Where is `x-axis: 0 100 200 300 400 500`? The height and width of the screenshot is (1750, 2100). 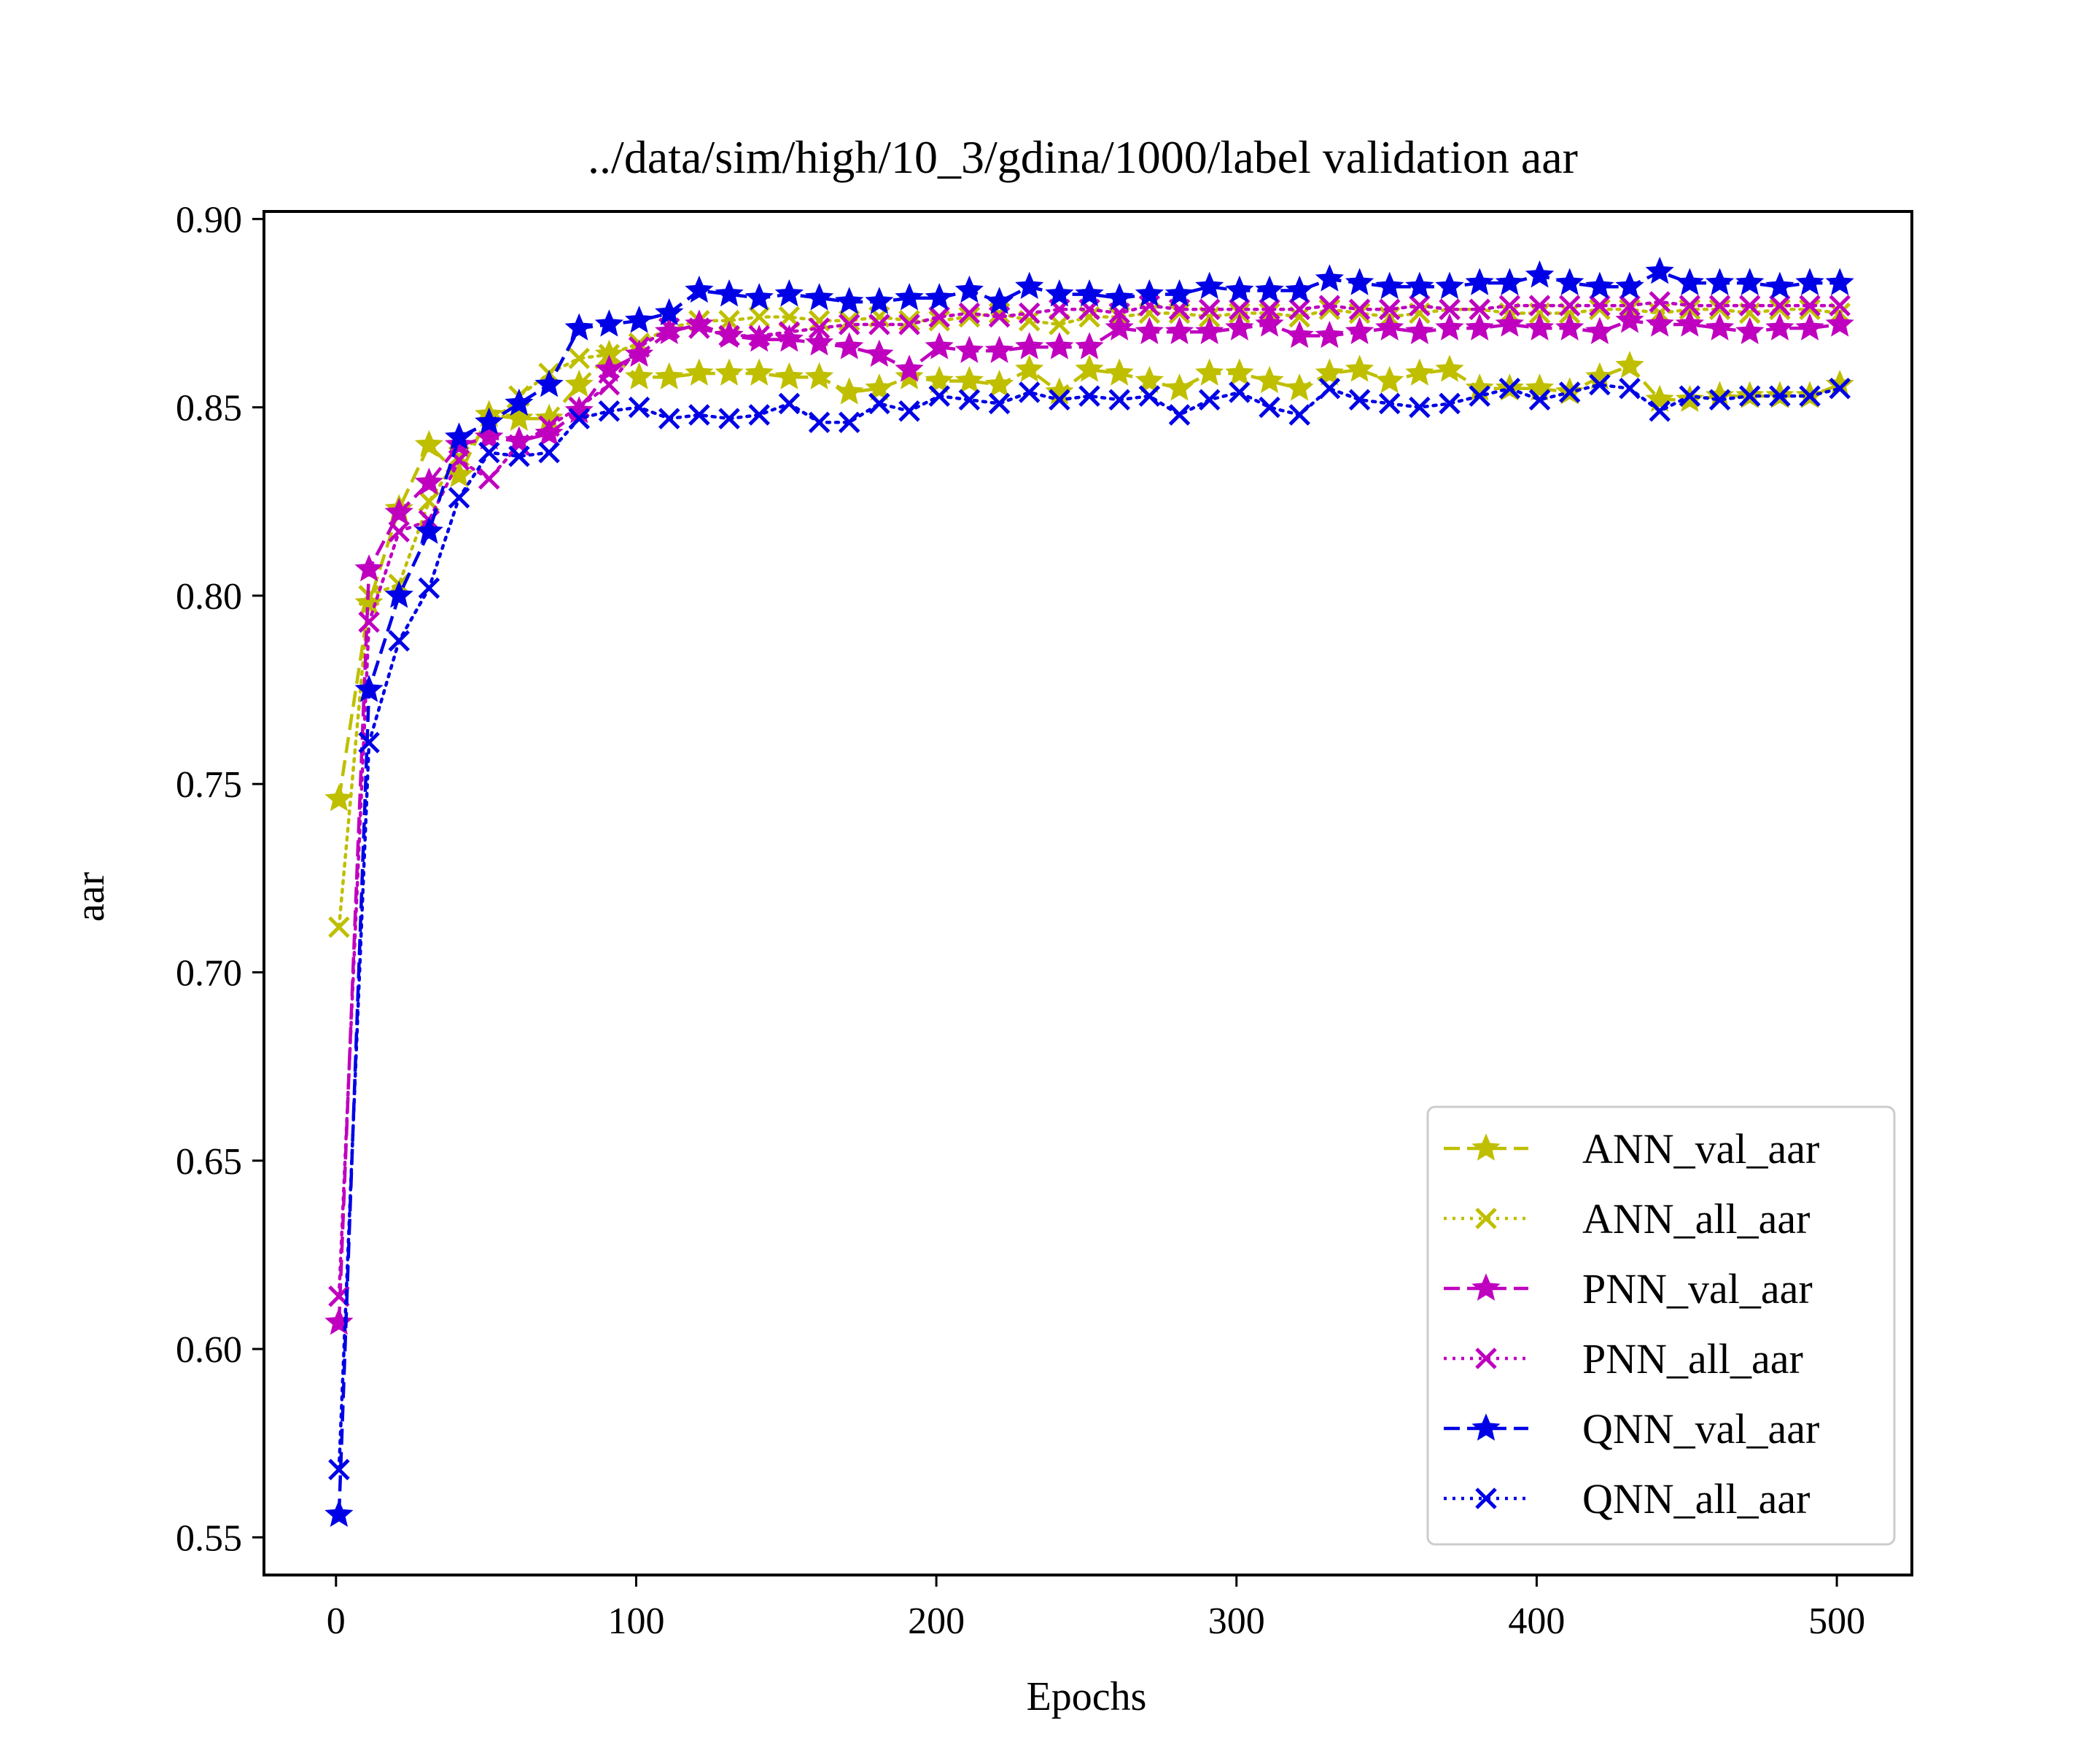
x-axis: 0 100 200 300 400 500 is located at coordinates (1096, 1608).